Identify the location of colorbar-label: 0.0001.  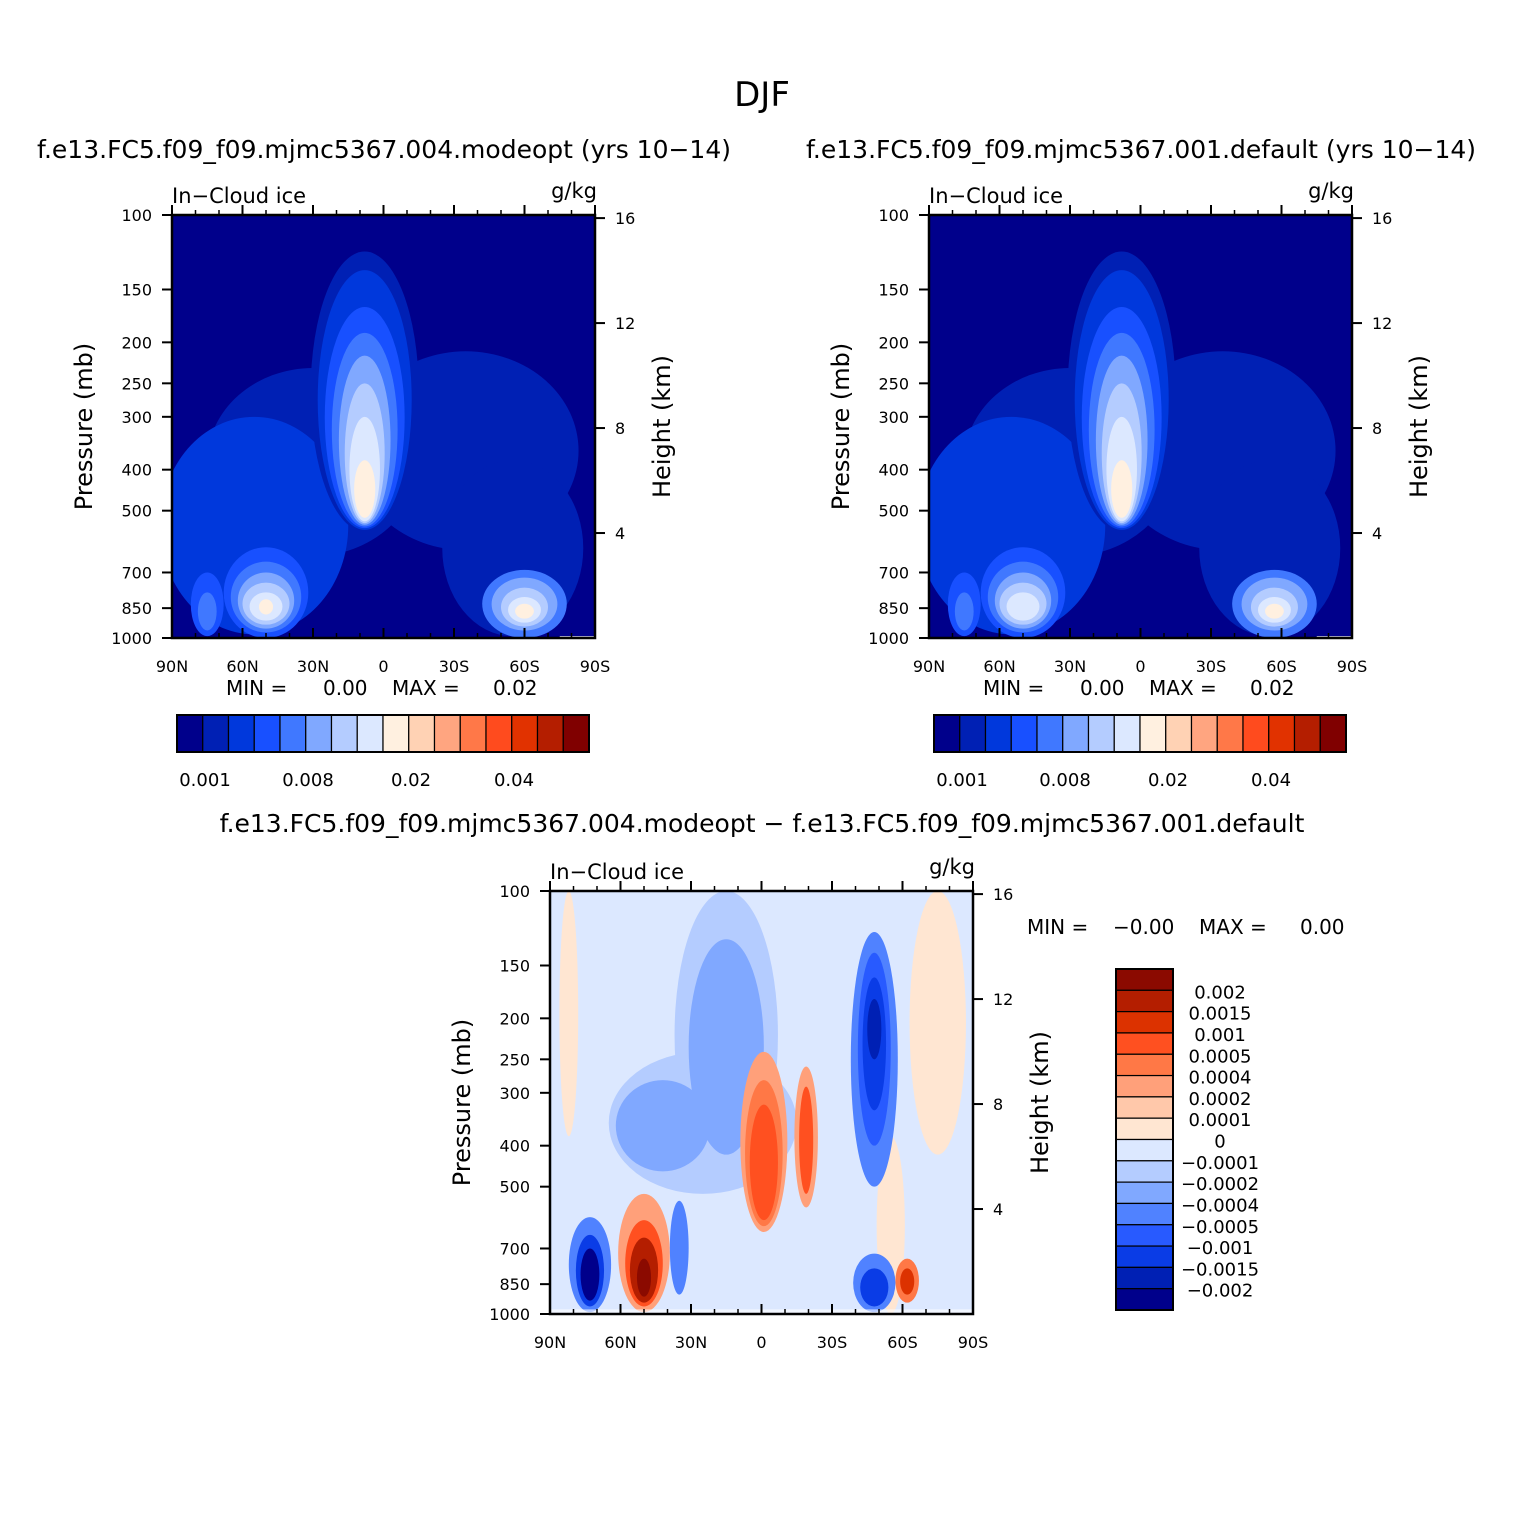
(1220, 1120).